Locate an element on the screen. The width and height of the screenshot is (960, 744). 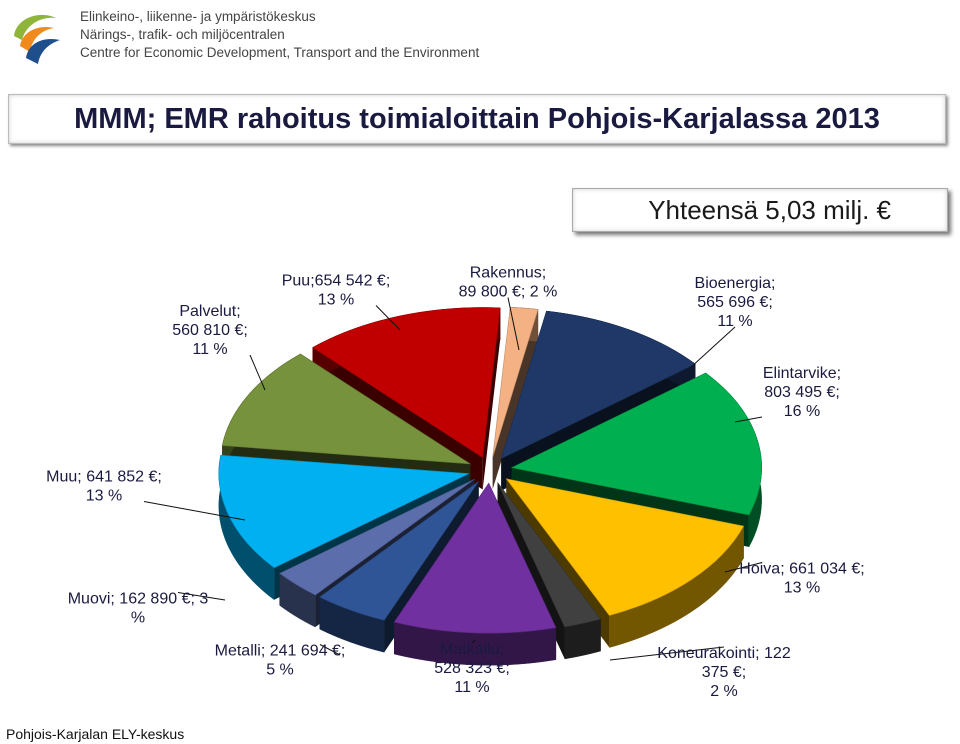
leader-line-elintarvike is located at coordinates (748, 419).